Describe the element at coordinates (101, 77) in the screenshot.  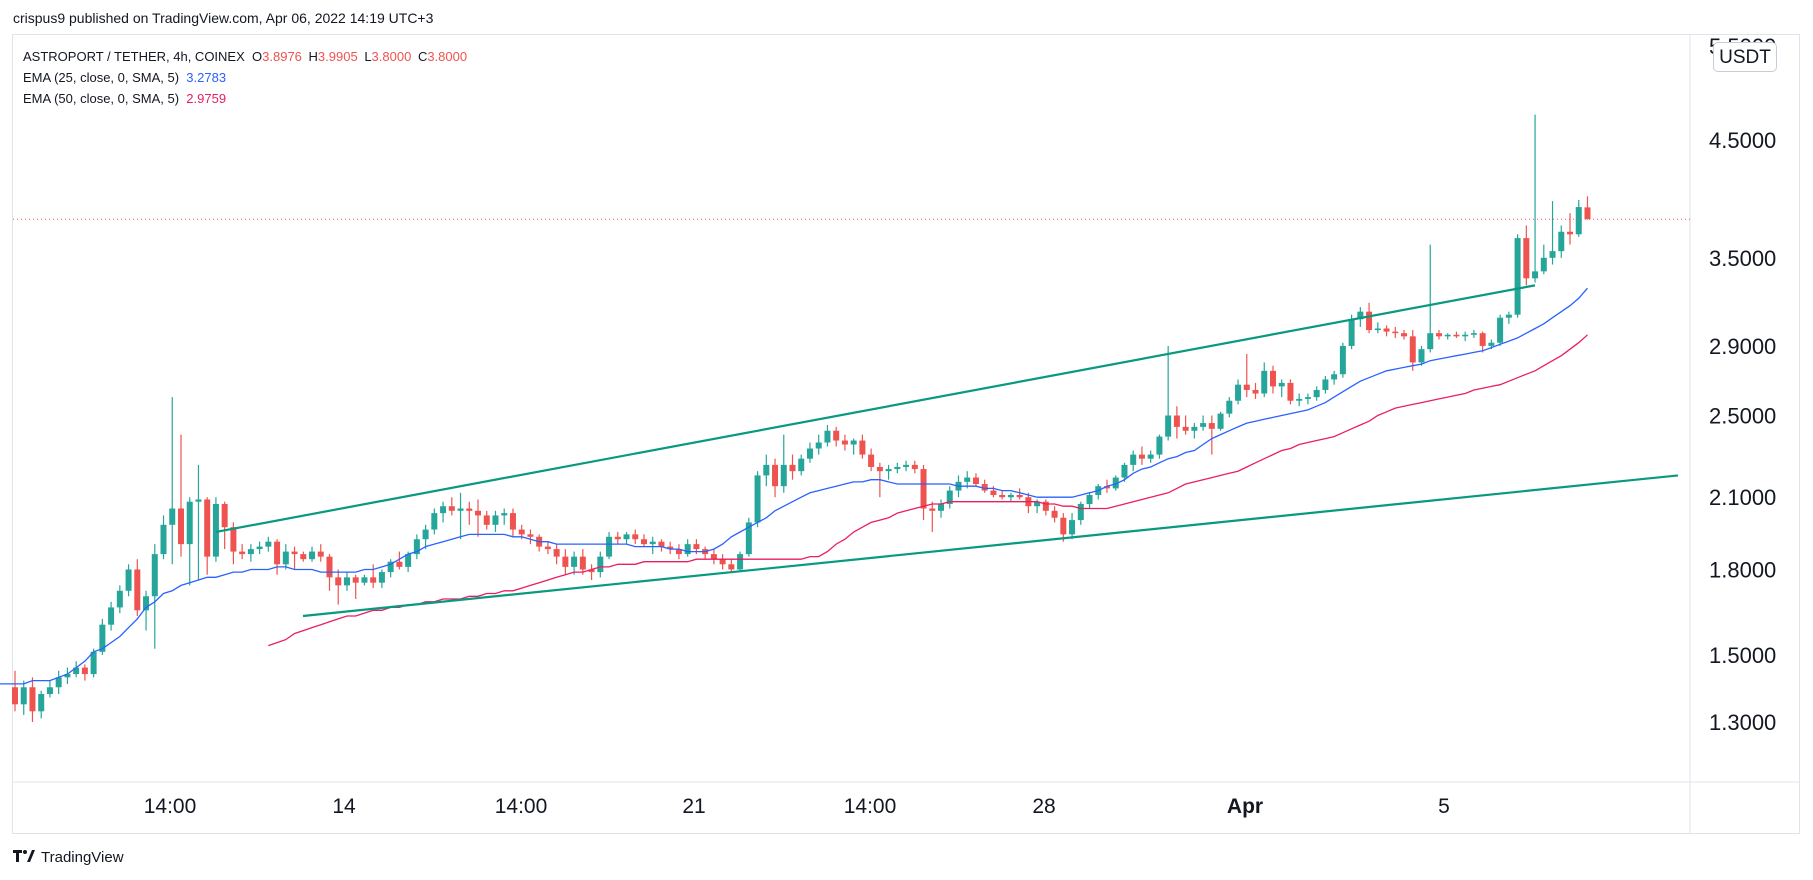
I see `ema25-label: EMA (25, close, 0, SMA, 5)` at that location.